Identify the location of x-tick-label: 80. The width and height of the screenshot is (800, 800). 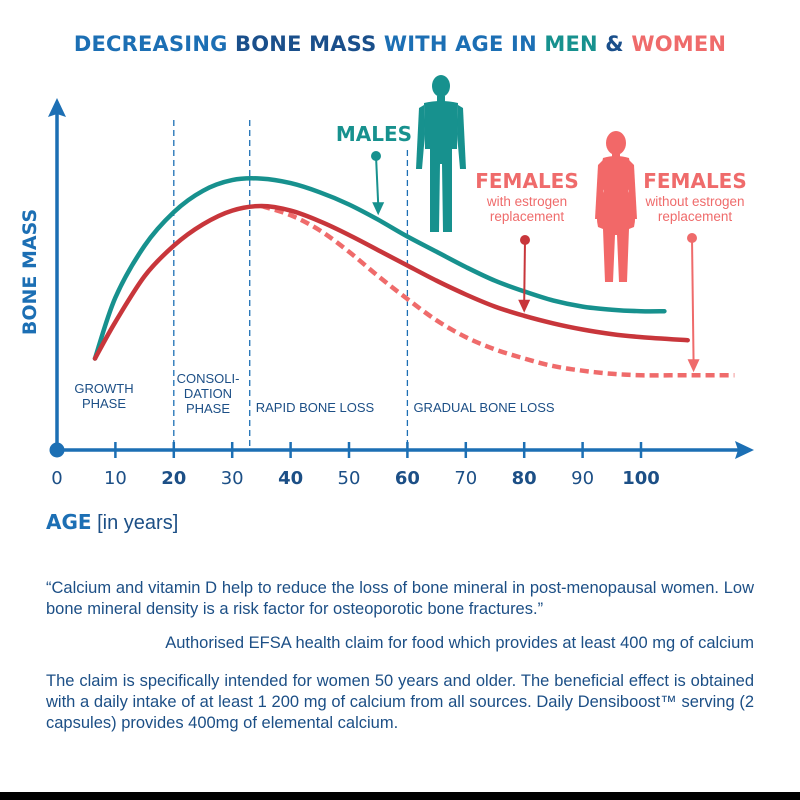
(524, 478).